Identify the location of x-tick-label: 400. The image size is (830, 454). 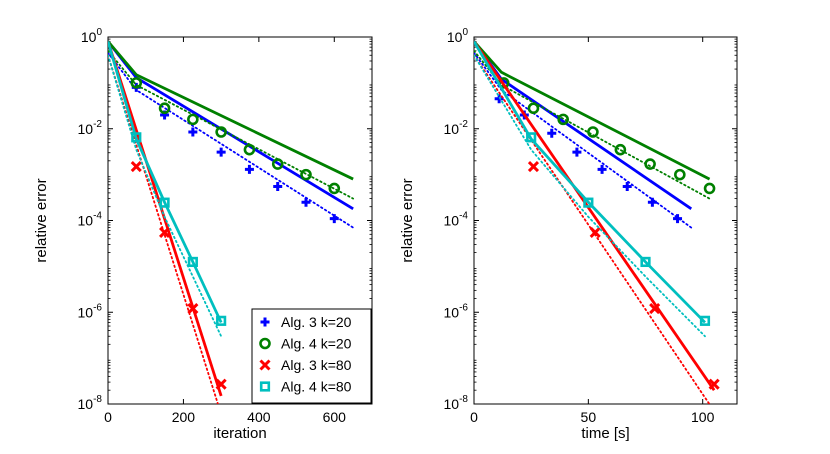
(259, 417).